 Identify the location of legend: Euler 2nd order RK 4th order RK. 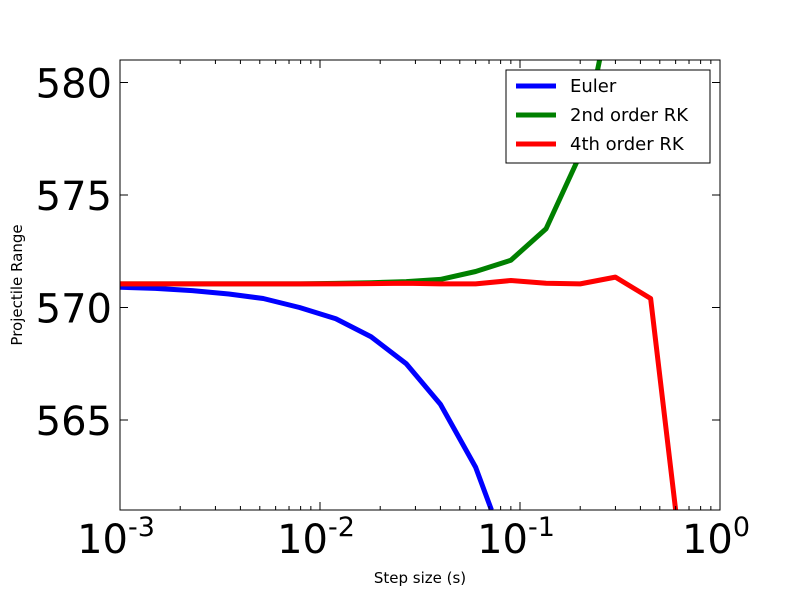
(608, 116).